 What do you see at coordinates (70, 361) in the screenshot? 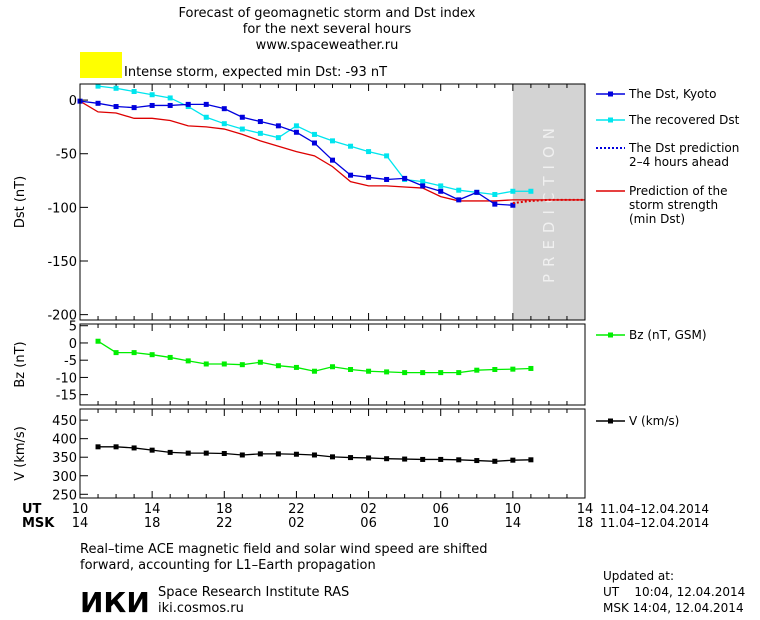
I see `y-tick-label: -5` at bounding box center [70, 361].